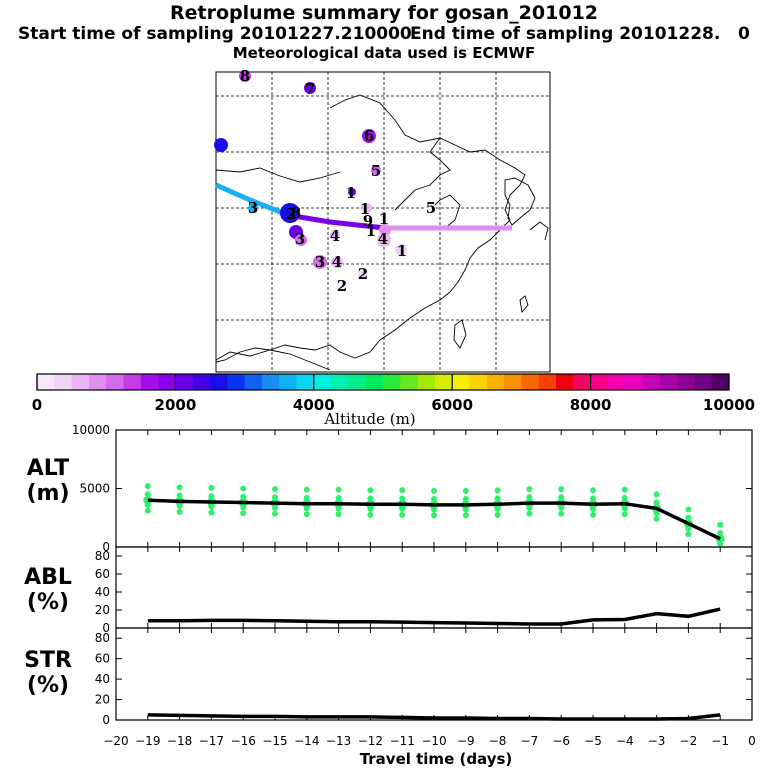  Describe the element at coordinates (102, 638) in the screenshot. I see `y-tick-label: 80` at that location.